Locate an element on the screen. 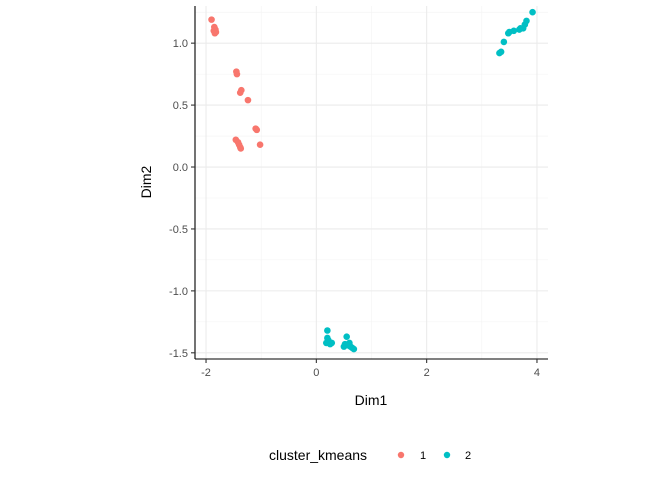  y-tick-label-2: -0.5 is located at coordinates (178, 230).